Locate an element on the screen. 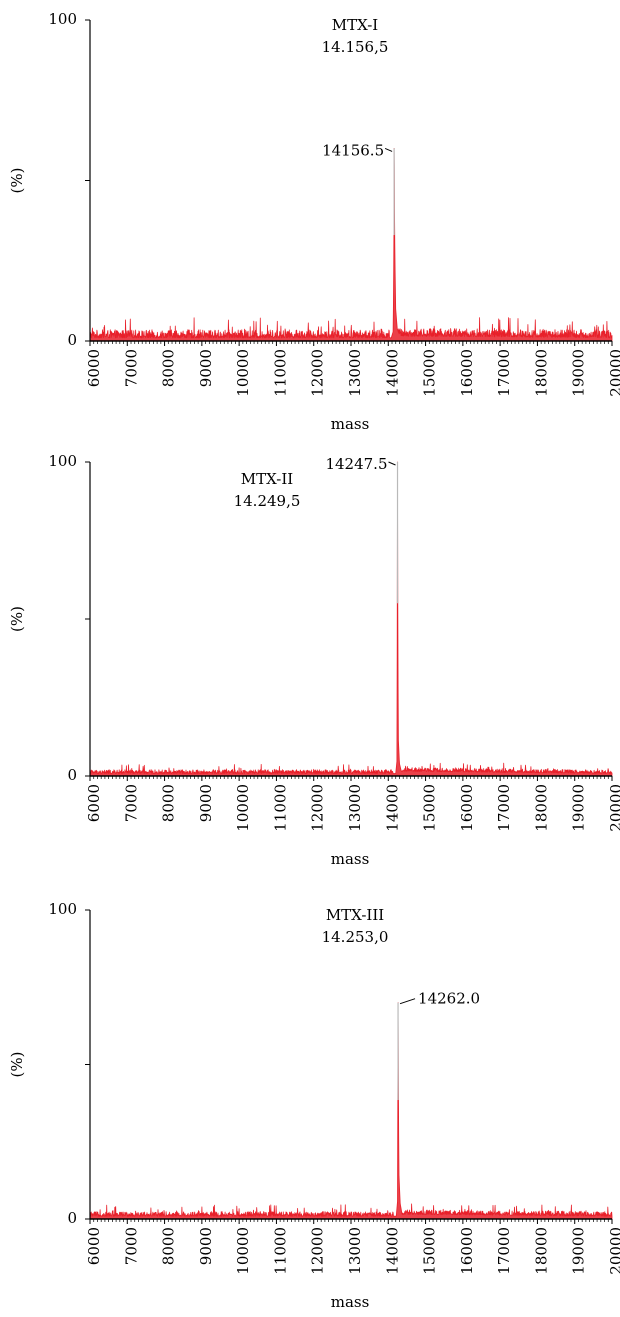 The image size is (620, 1317). chart-title: MTX-III is located at coordinates (355, 915).